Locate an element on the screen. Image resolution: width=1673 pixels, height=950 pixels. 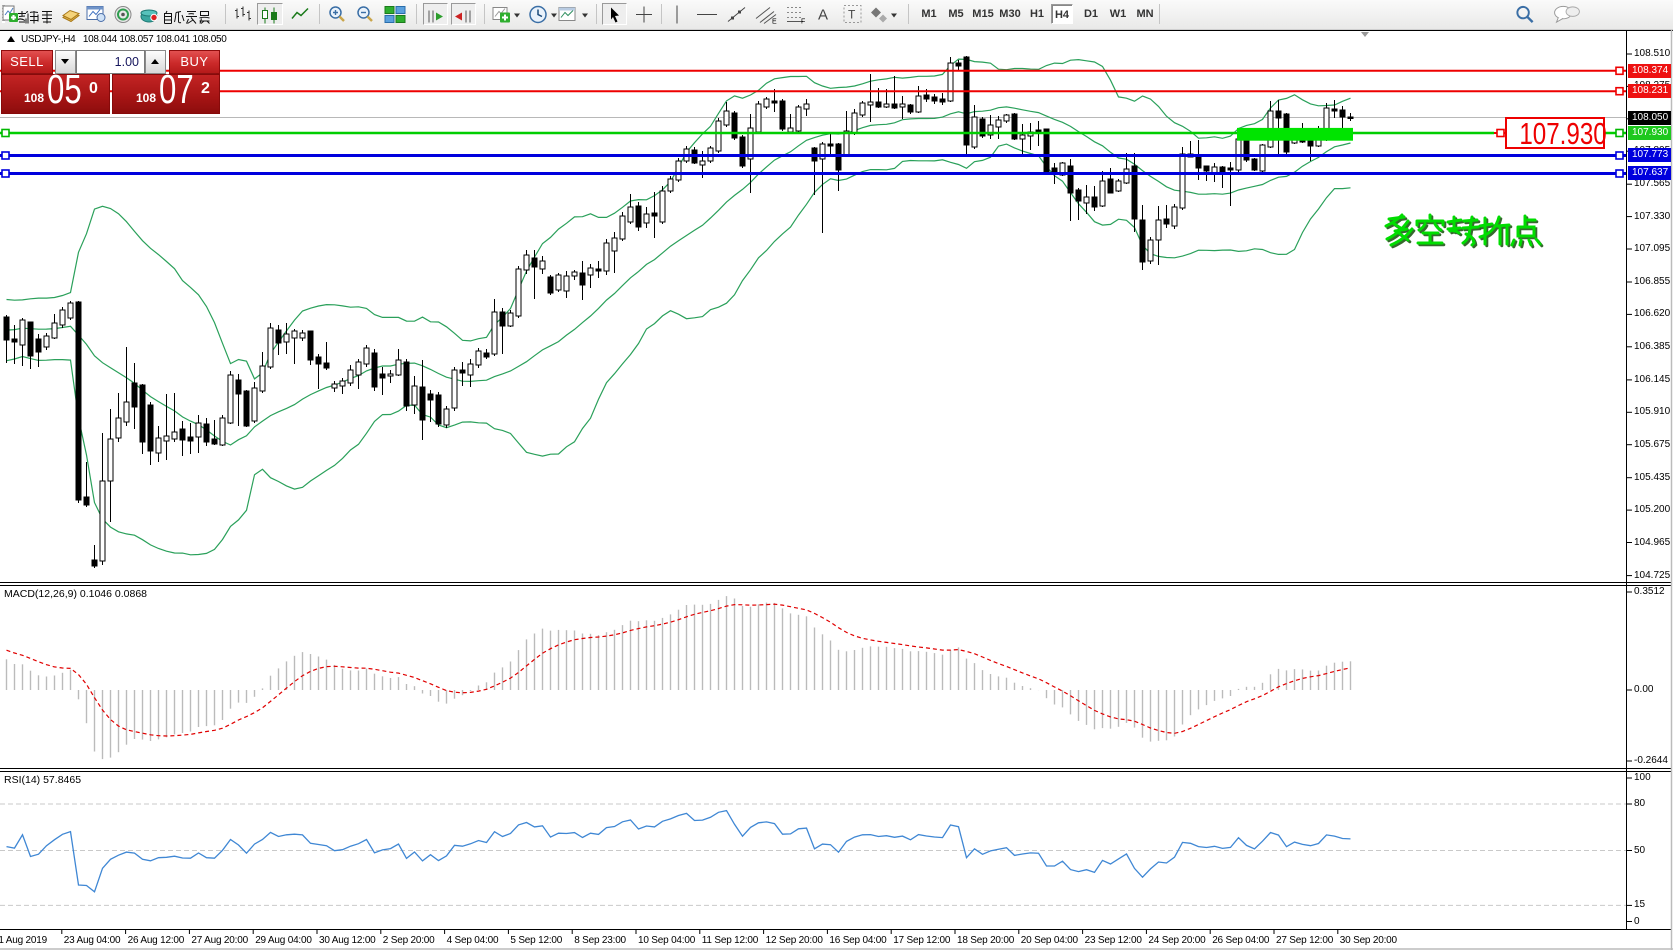
svg-text: T is located at coordinates (852, 15).